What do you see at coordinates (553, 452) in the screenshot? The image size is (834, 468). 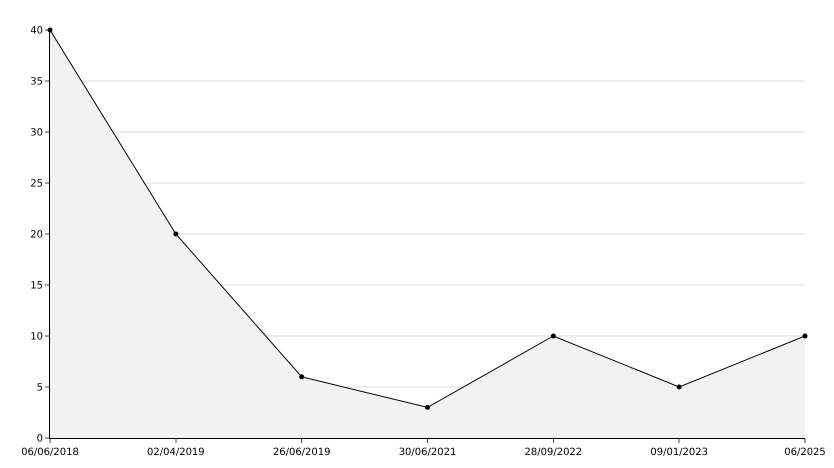 I see `x-tick-label: 28/09/2022` at bounding box center [553, 452].